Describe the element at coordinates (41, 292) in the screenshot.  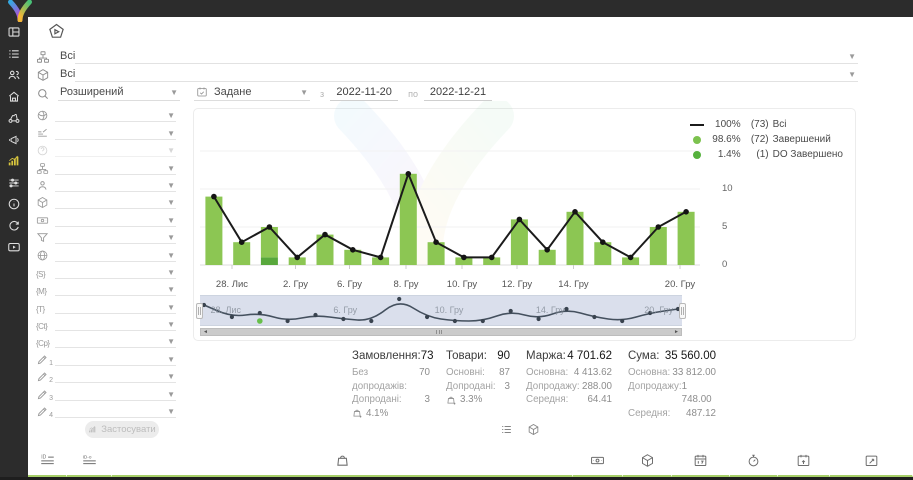
I see `utm-medium-icon: {M}` at that location.